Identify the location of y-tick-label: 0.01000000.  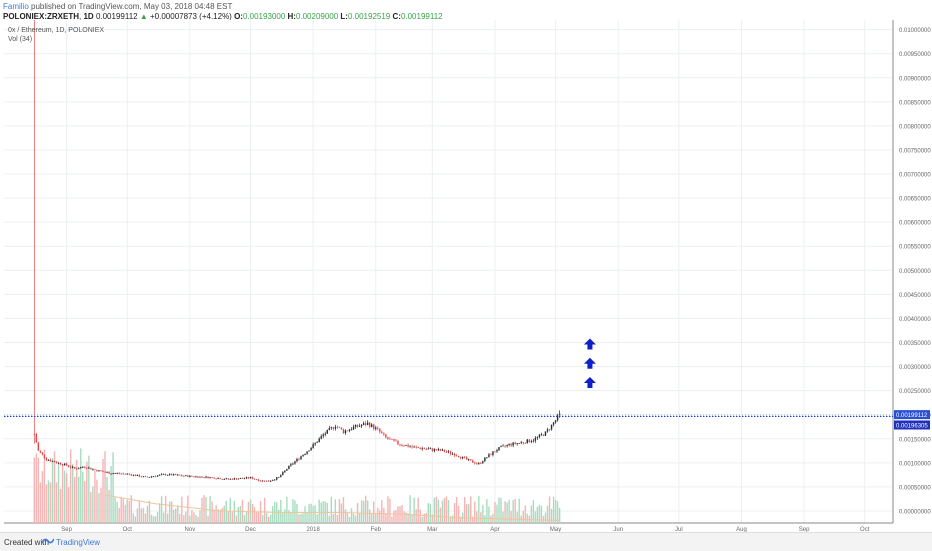
(915, 31).